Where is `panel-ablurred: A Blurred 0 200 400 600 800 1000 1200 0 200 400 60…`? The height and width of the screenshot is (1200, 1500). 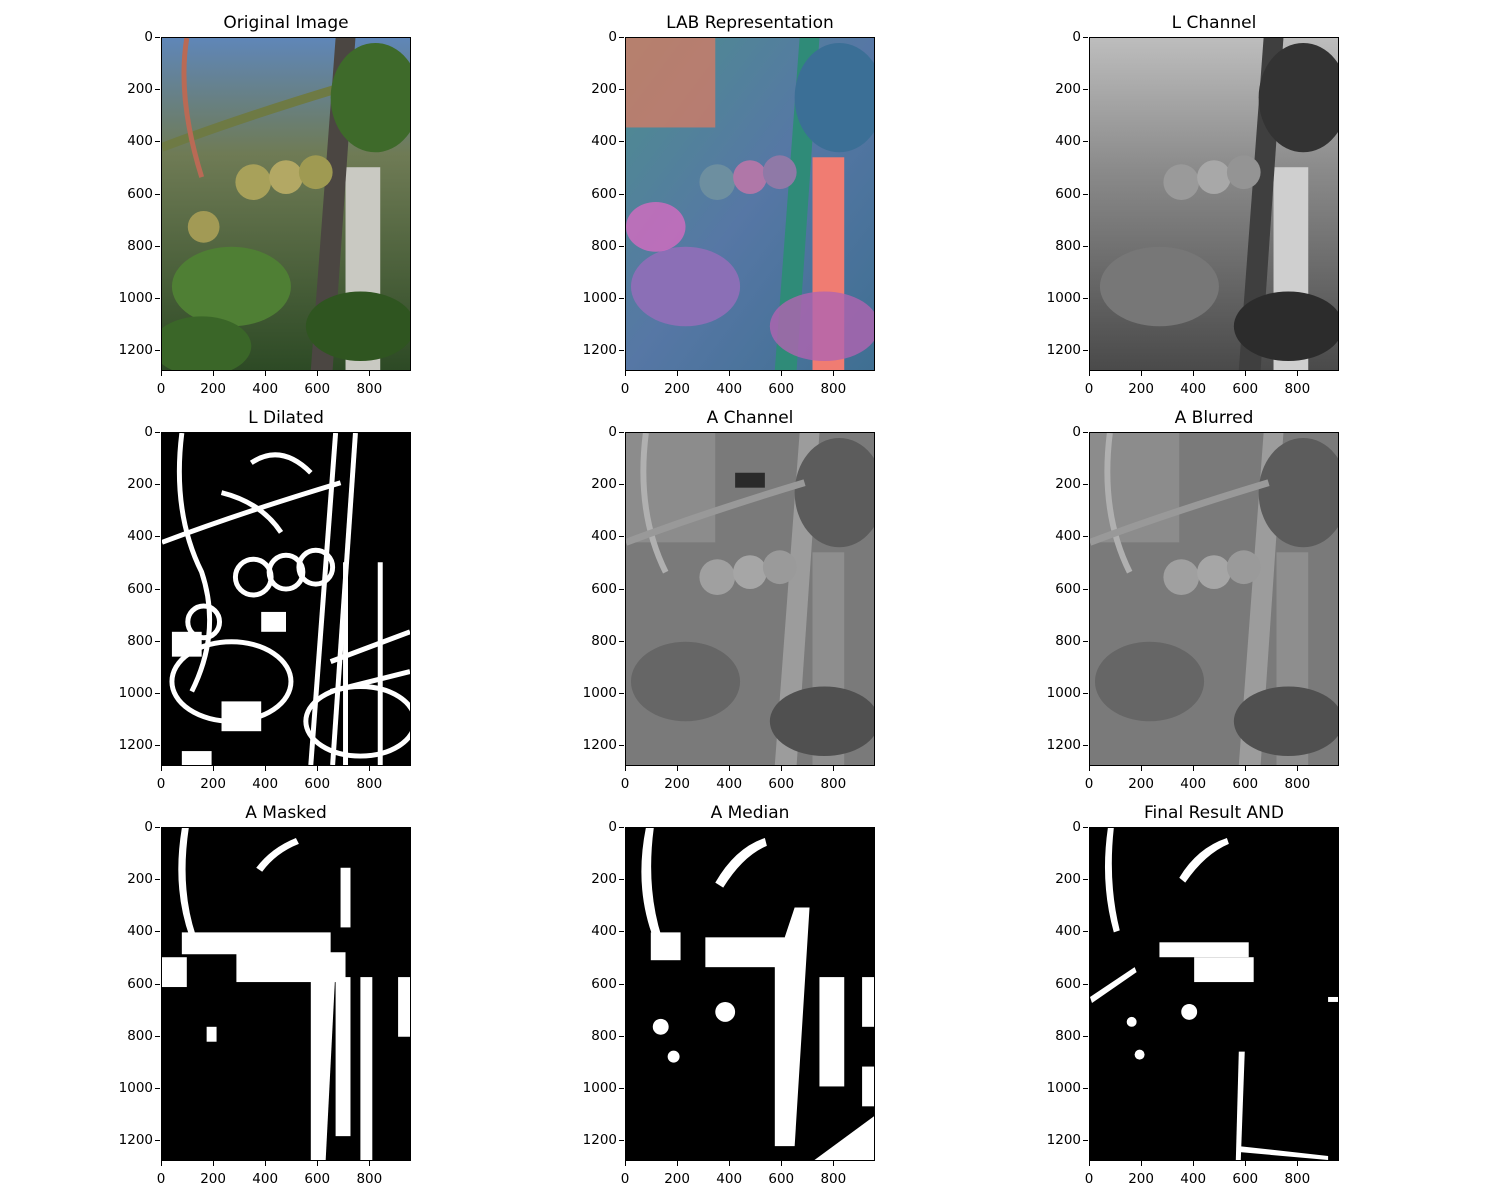 panel-ablurred: A Blurred 0 200 400 600 800 1000 1200 0 200 400 60… is located at coordinates (1228, 600).